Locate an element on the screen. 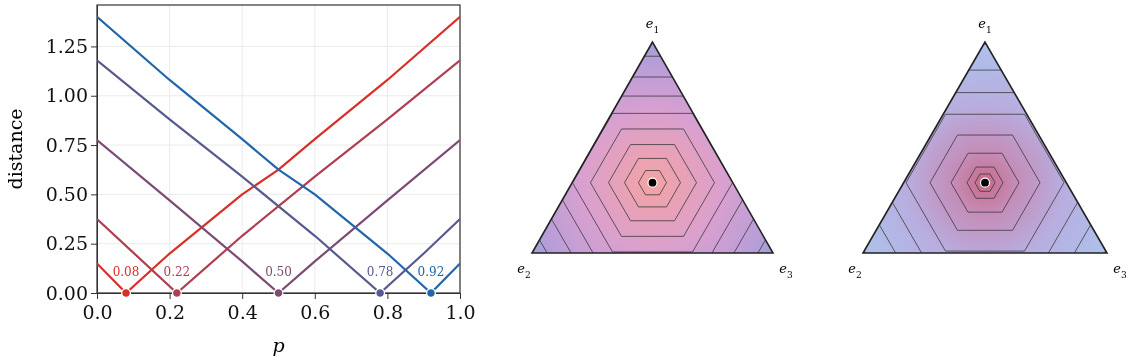 Image resolution: width=1137 pixels, height=363 pixels. x-tick-label: 0.4 is located at coordinates (242, 312).